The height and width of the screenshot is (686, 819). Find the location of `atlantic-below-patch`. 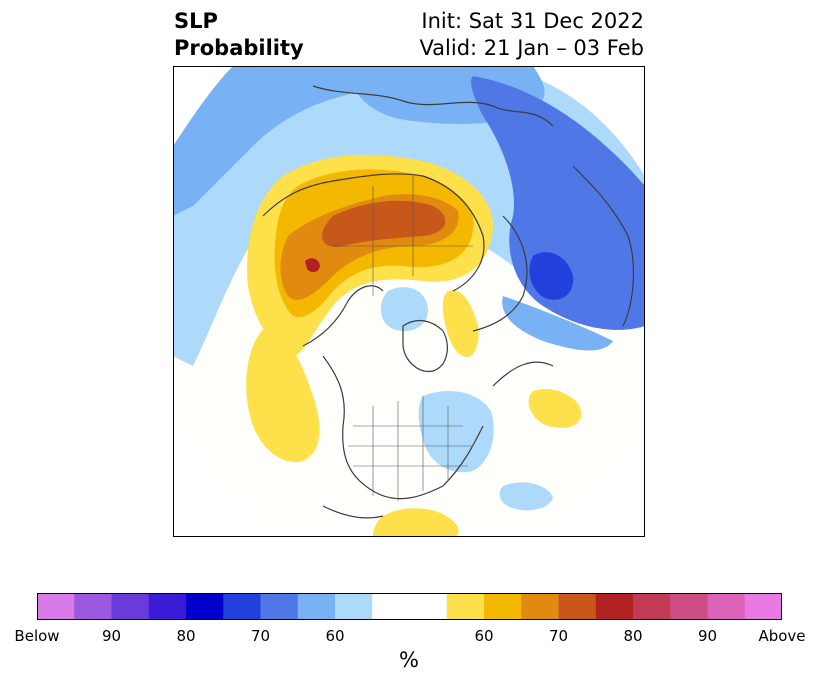

atlantic-below-patch is located at coordinates (526, 496).